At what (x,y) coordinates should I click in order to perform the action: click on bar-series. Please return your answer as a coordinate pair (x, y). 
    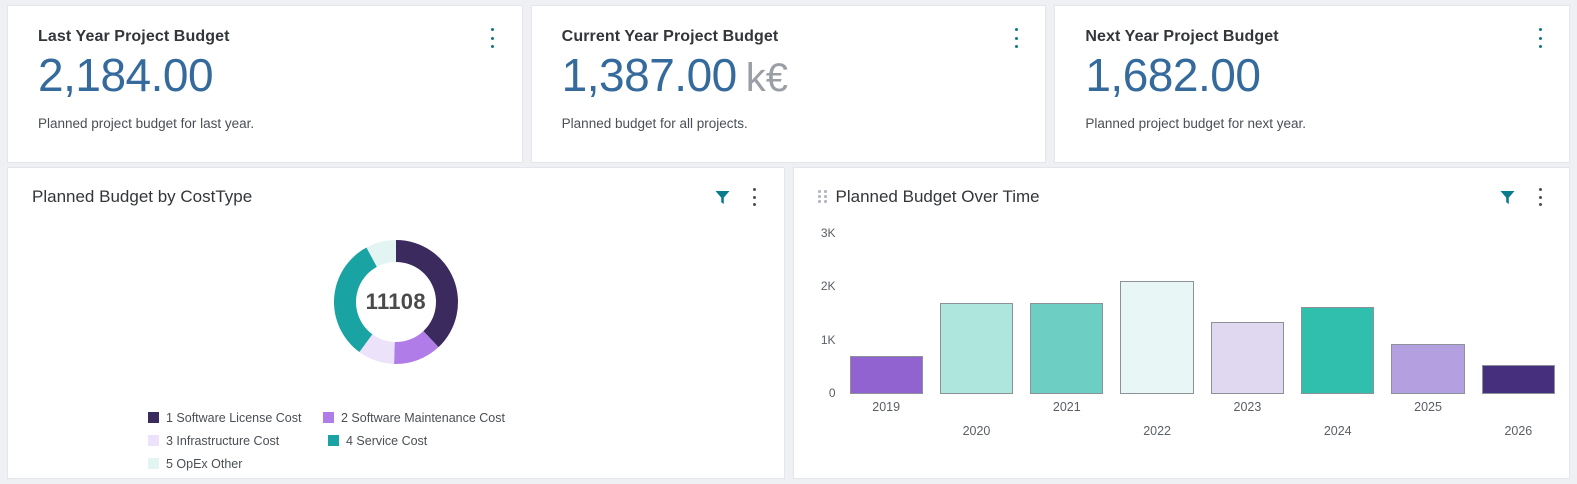
    Looking at the image, I should click on (1202, 314).